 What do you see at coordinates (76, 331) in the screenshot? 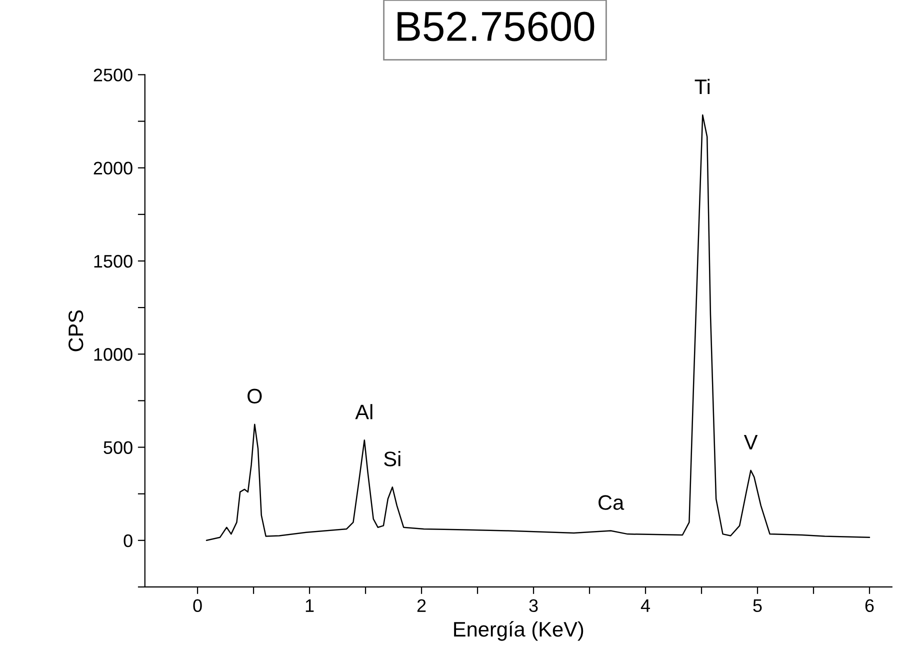
I see `y-axis-title: CPS` at bounding box center [76, 331].